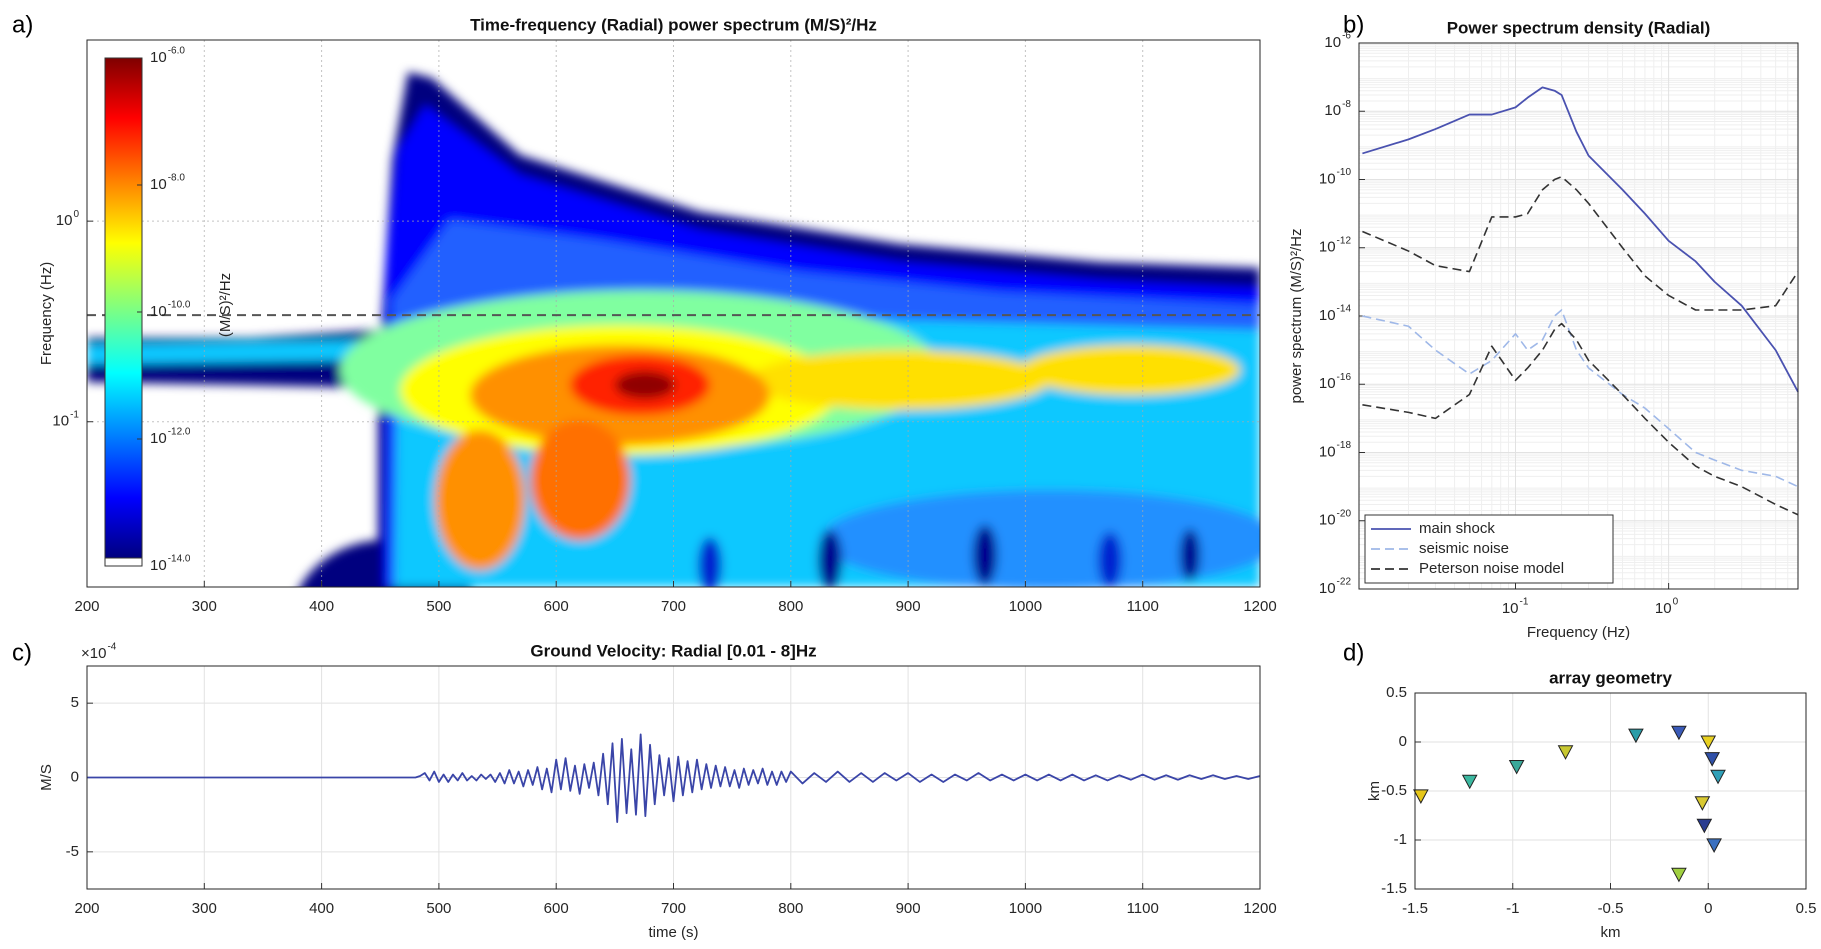  Describe the element at coordinates (93, 653) in the screenshot. I see `y-multiplier: ×10` at that location.